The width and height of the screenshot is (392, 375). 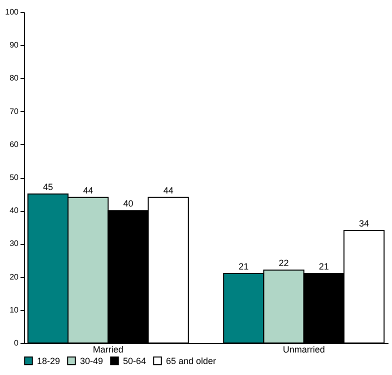 I want to click on y-tick-label: 80, so click(x=15, y=78).